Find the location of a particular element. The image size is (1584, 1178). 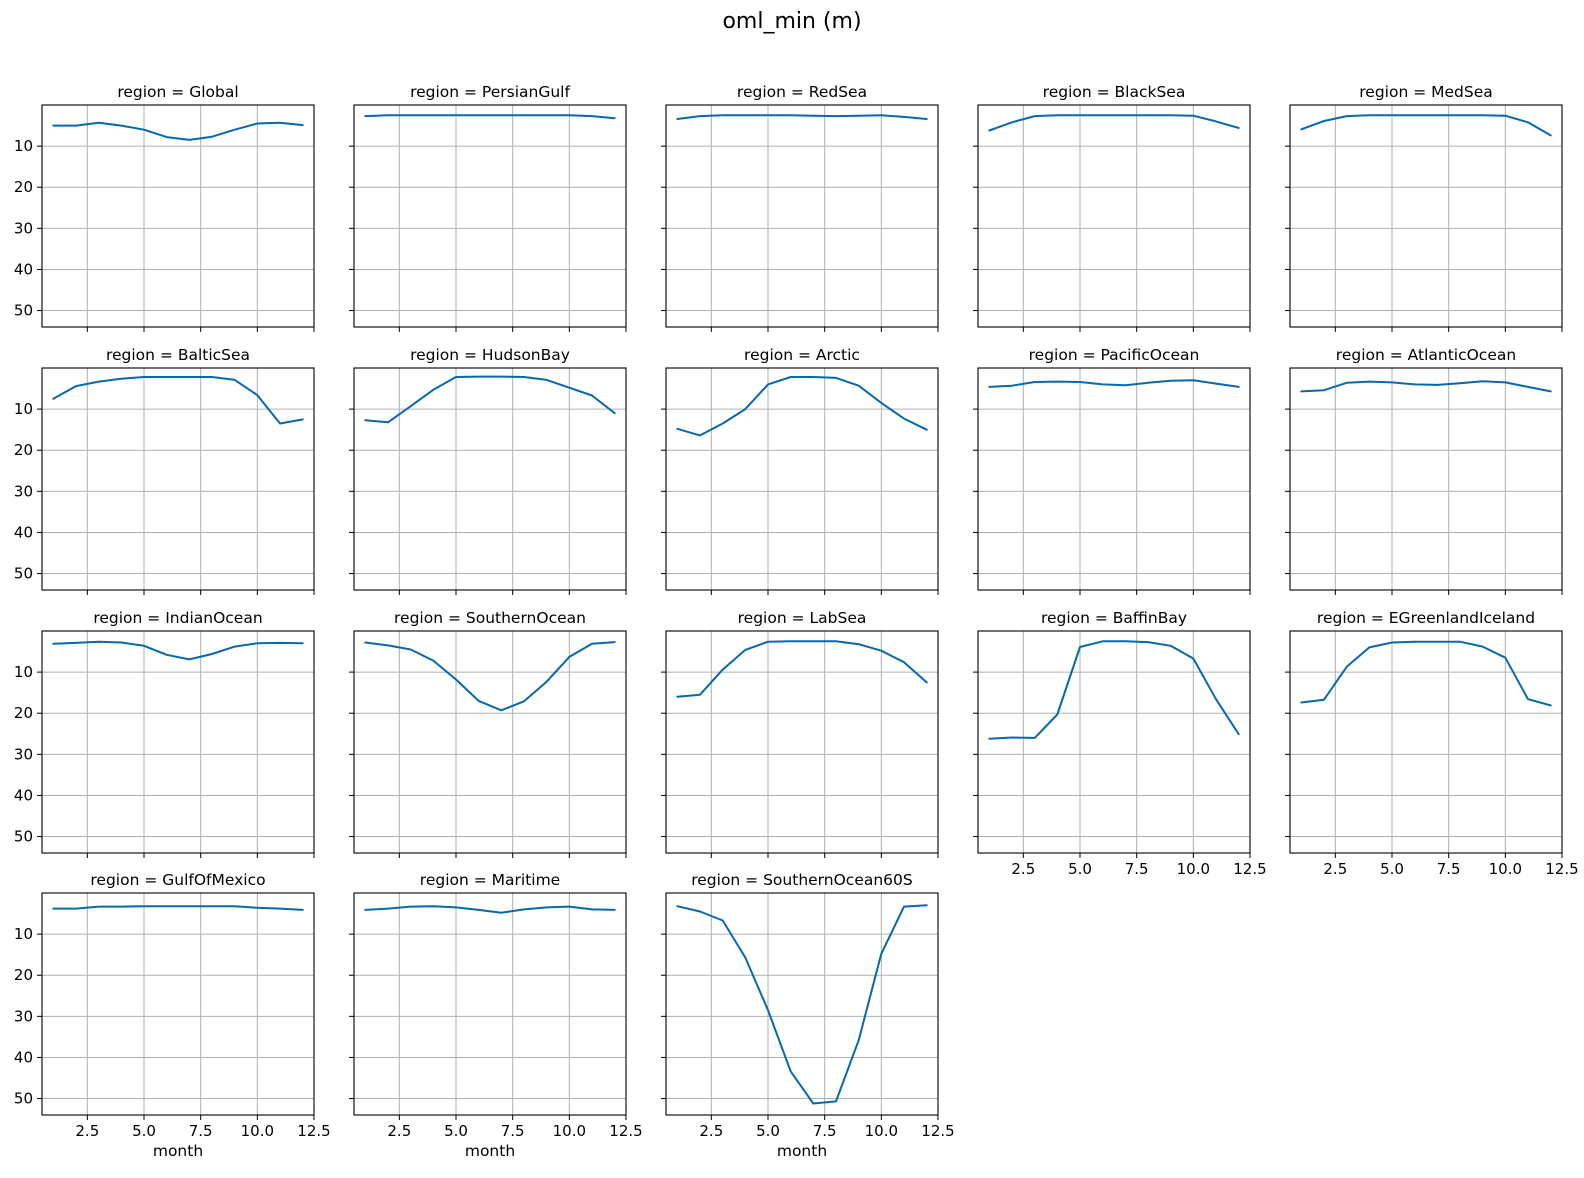

subplot-title: region = MedSea is located at coordinates (1425, 92).